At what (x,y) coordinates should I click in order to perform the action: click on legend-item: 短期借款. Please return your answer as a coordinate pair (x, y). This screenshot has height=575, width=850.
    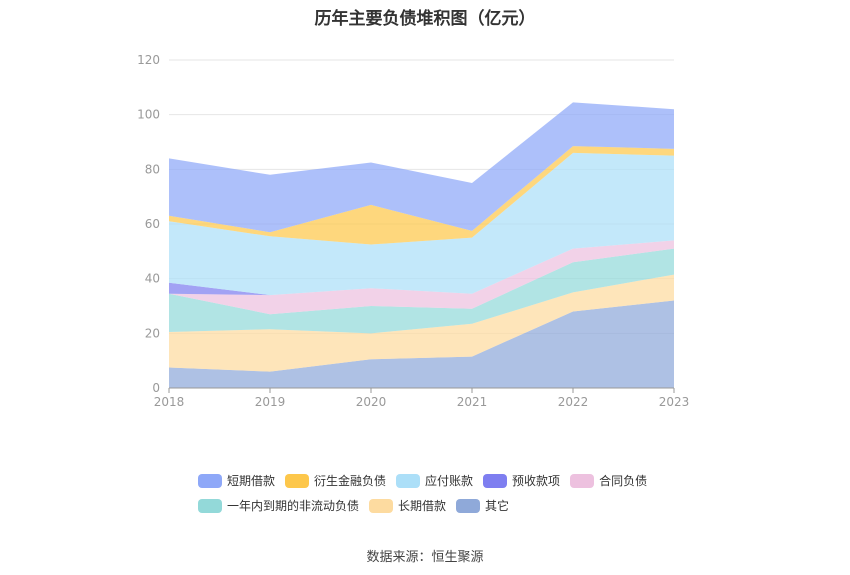
    Looking at the image, I should click on (236, 480).